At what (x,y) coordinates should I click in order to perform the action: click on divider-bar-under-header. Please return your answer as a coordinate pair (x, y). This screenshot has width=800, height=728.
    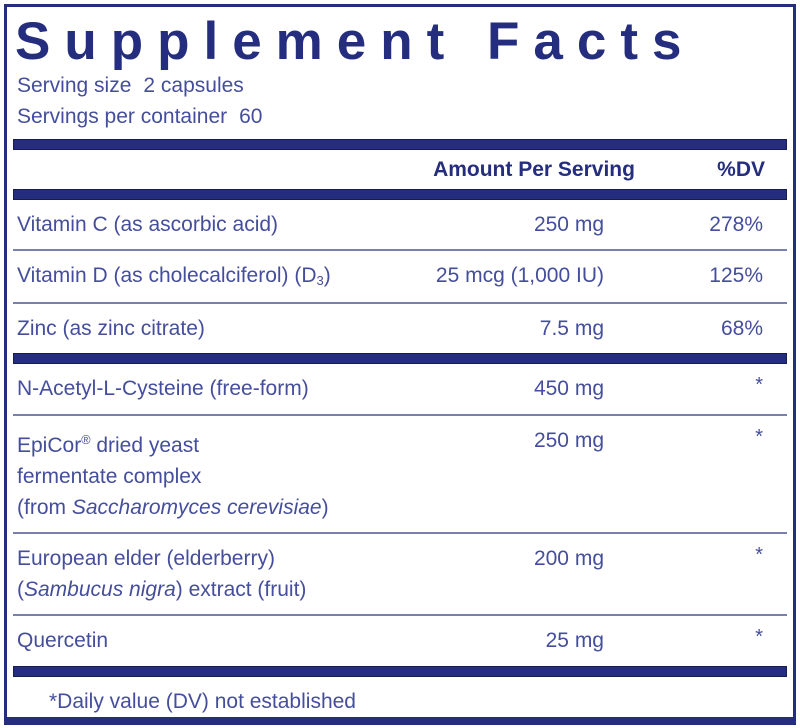
    Looking at the image, I should click on (400, 195).